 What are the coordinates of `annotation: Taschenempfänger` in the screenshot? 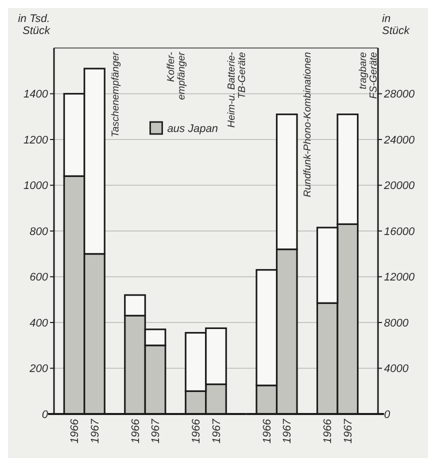 It's located at (116, 94).